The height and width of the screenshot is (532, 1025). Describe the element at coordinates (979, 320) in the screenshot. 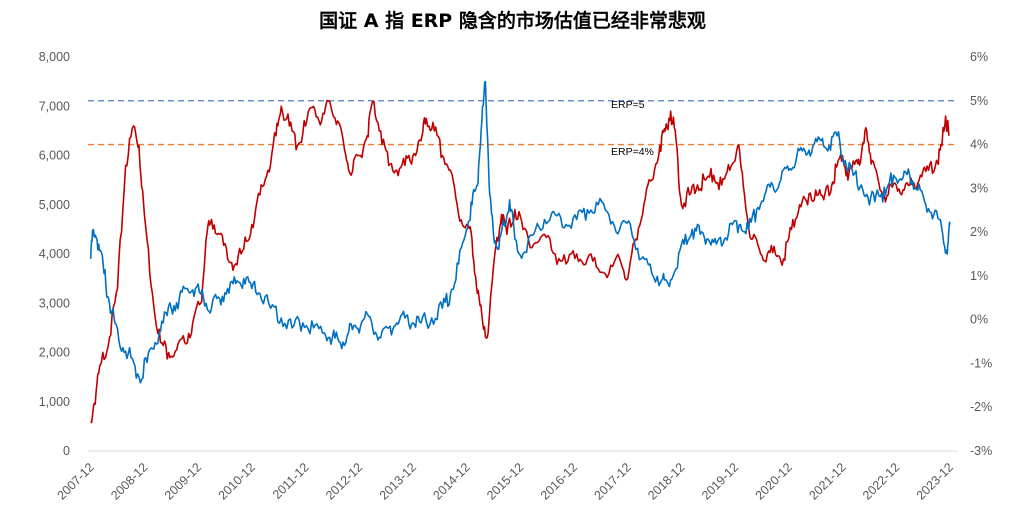

I see `y-right-tick-label: 0%` at that location.